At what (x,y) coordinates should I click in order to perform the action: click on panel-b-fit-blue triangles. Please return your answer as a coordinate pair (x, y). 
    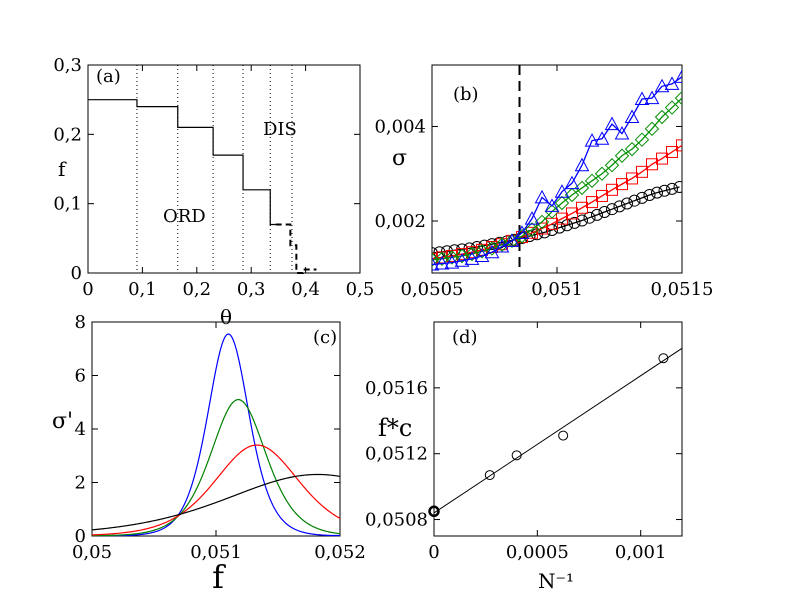
    Looking at the image, I should click on (557, 171).